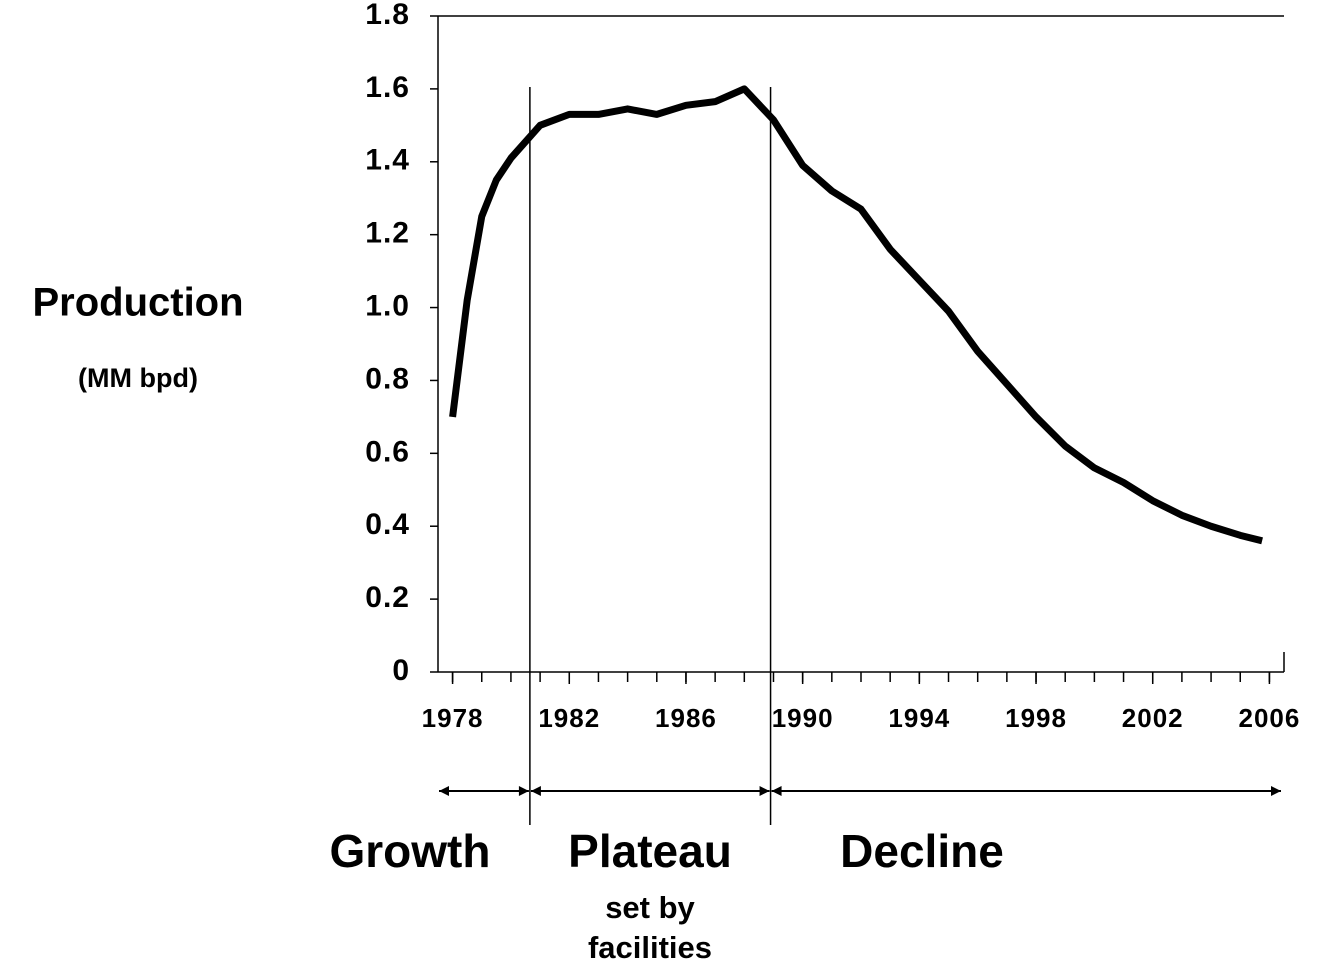 This screenshot has width=1318, height=969. I want to click on y-tick-label: 0, so click(401, 670).